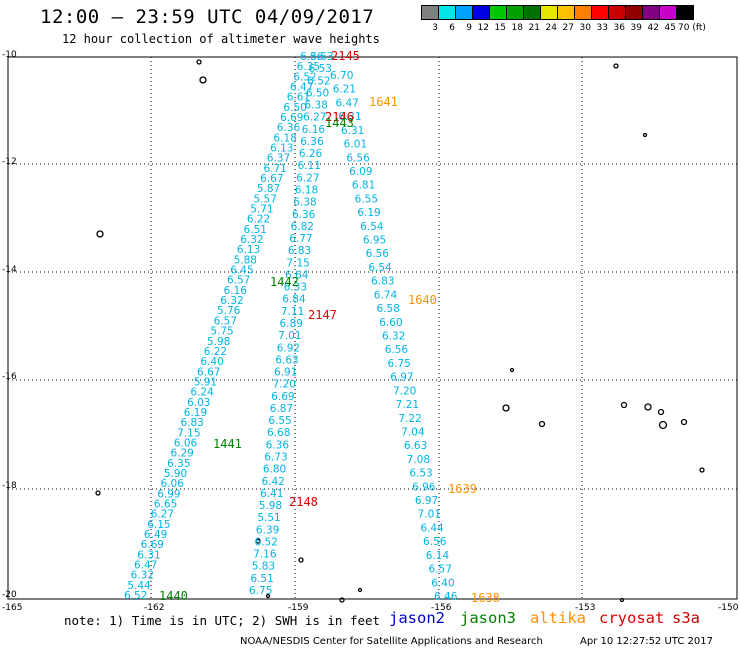 The width and height of the screenshot is (740, 650). What do you see at coordinates (205, 382) in the screenshot?
I see `swh-value-track-a: 5.91` at bounding box center [205, 382].